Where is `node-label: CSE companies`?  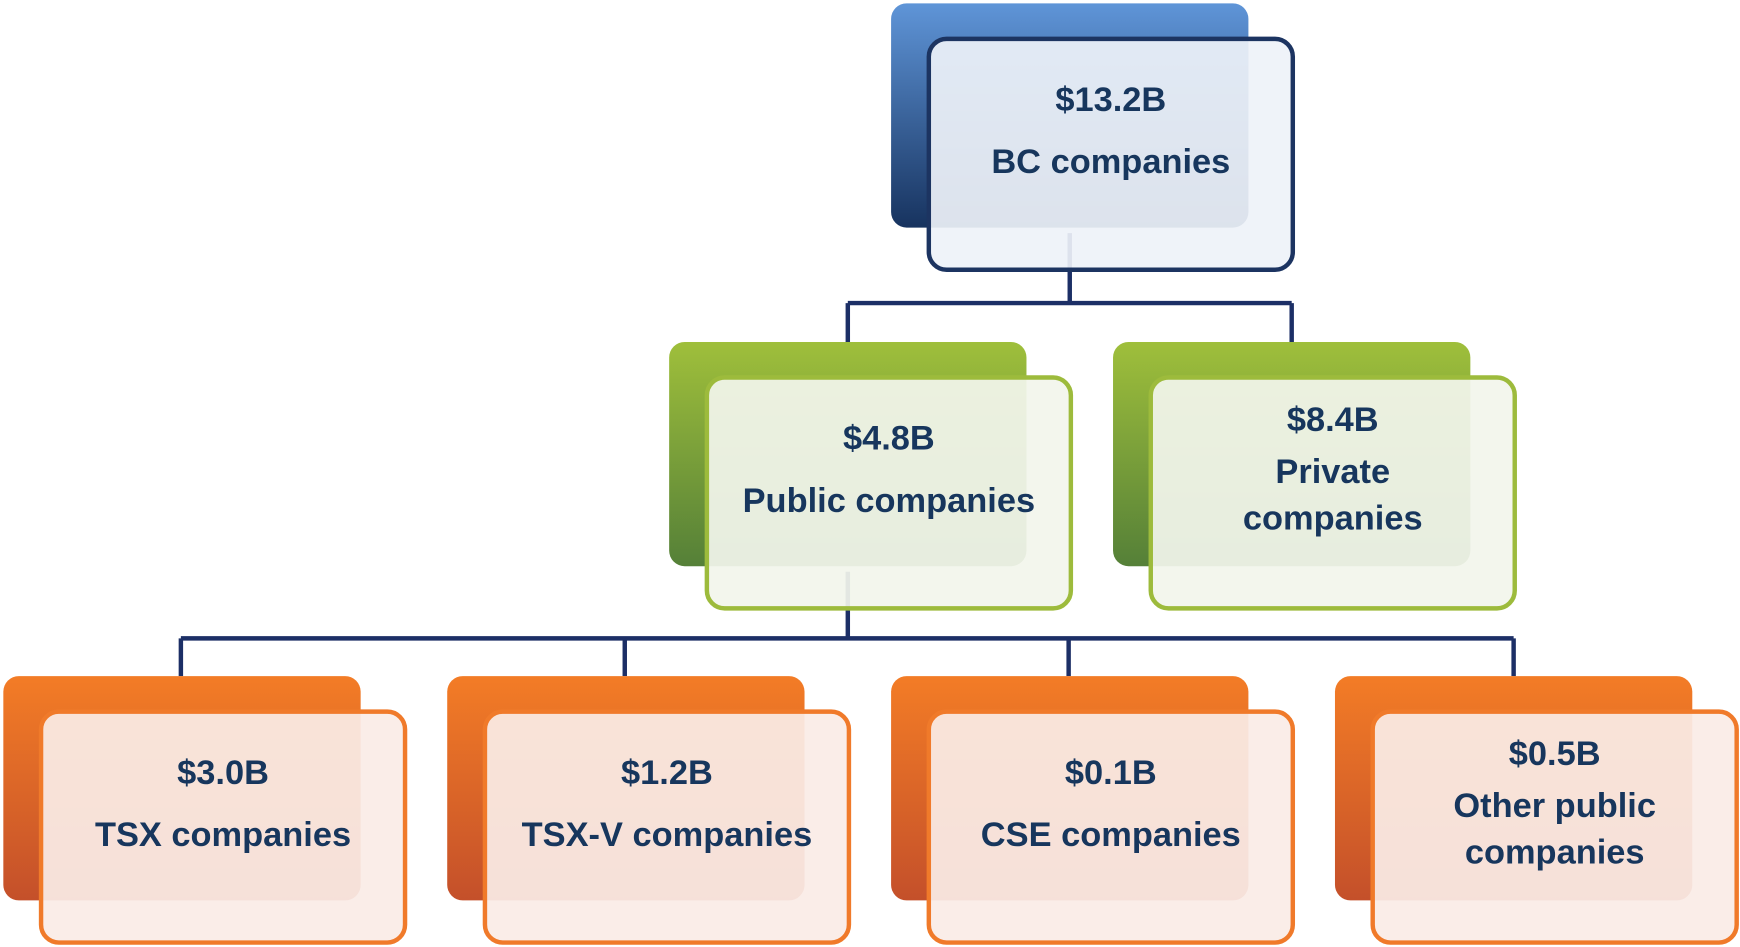
node-label: CSE companies is located at coordinates (1110, 834).